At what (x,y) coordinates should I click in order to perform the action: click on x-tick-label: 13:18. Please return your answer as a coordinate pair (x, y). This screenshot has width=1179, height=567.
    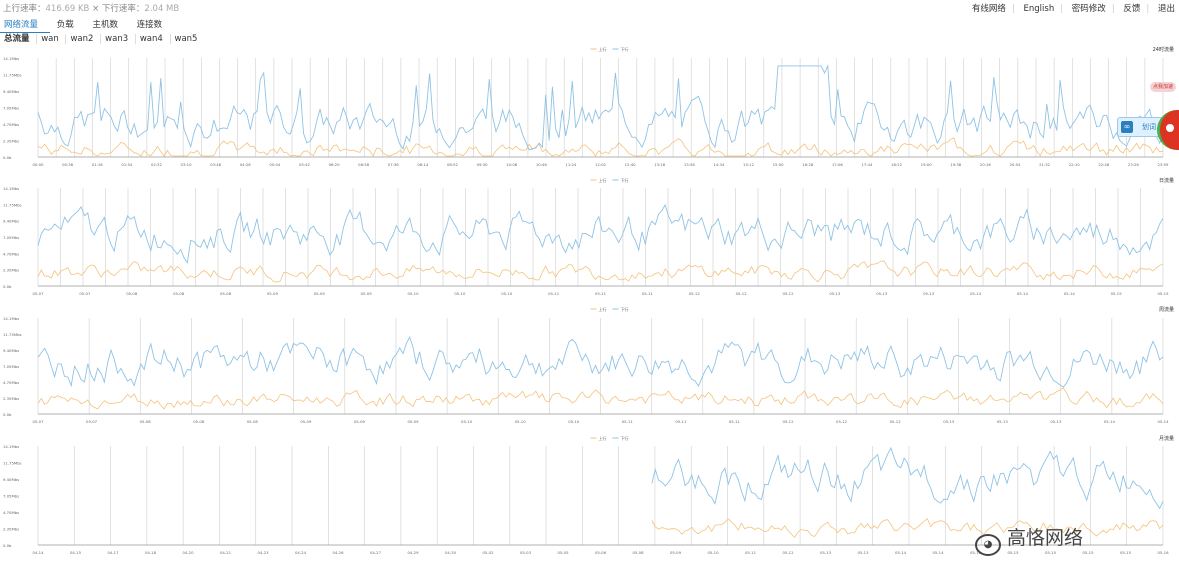
    Looking at the image, I should click on (660, 164).